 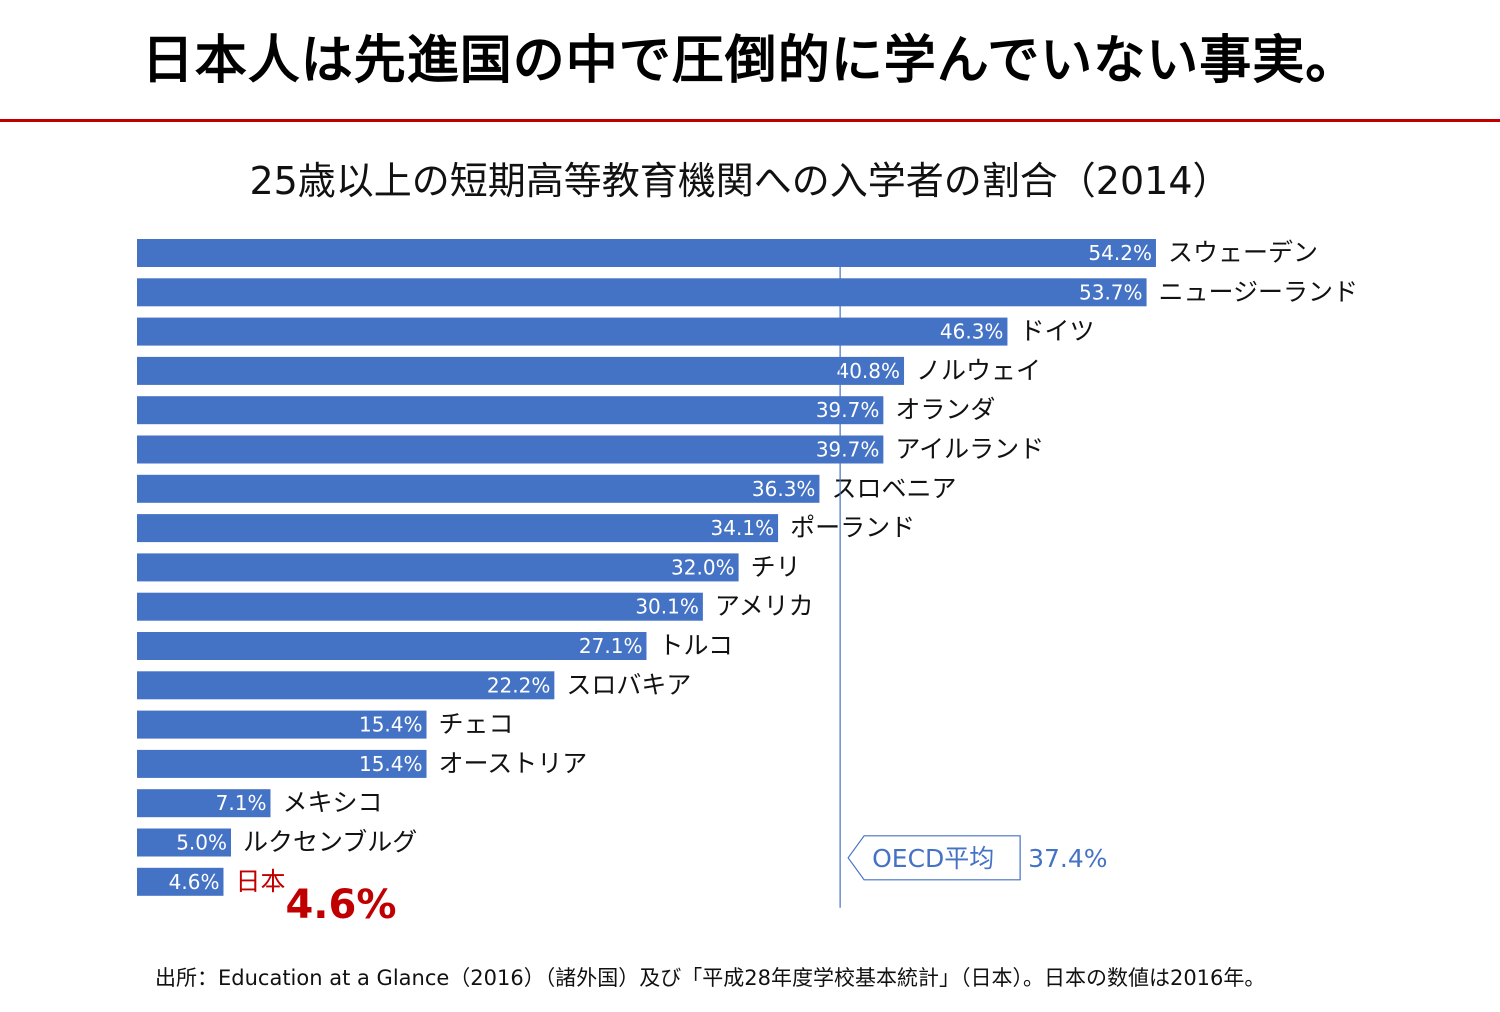 What do you see at coordinates (1120, 253) in the screenshot?
I see `bar-value-label: 54.2%` at bounding box center [1120, 253].